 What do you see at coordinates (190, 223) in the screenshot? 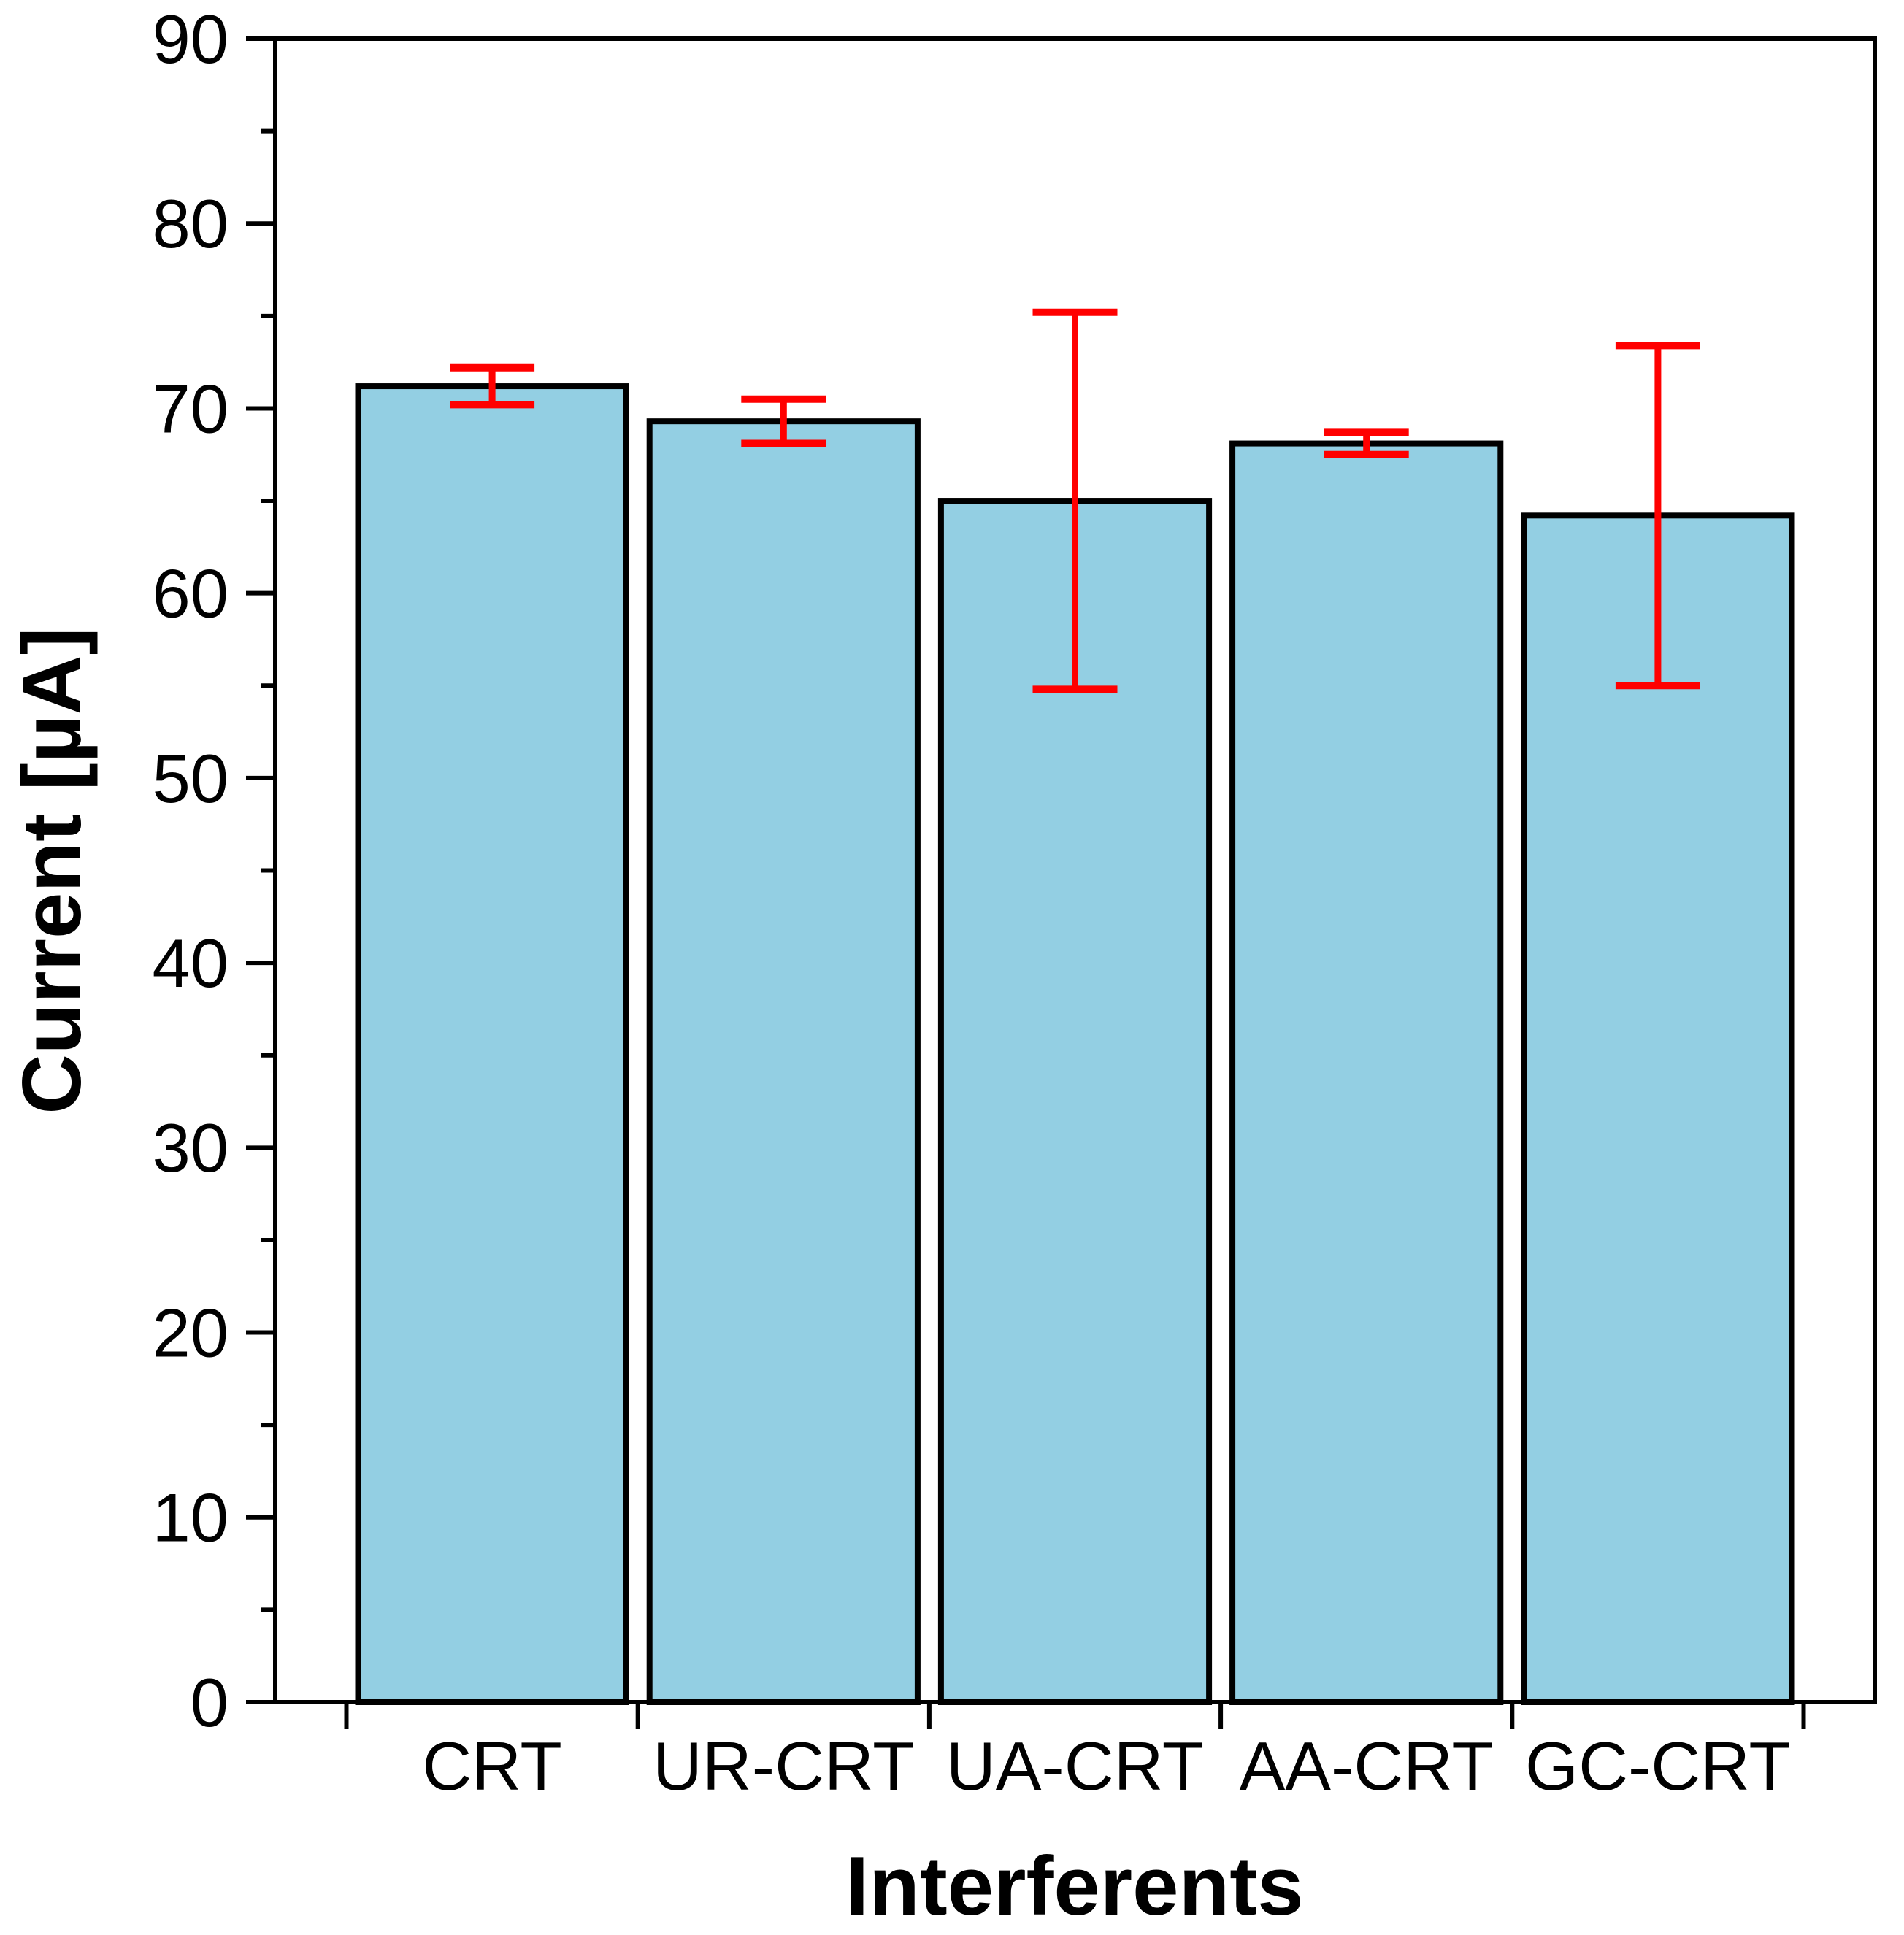
I see `y-tick-label: 80` at bounding box center [190, 223].